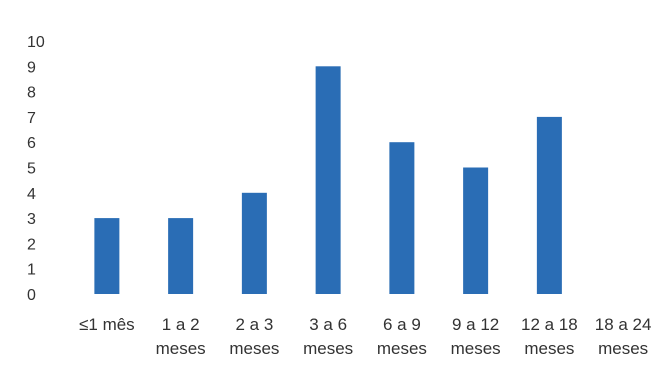 Image resolution: width=669 pixels, height=367 pixels. What do you see at coordinates (31, 118) in the screenshot?
I see `y-tick-label: 7` at bounding box center [31, 118].